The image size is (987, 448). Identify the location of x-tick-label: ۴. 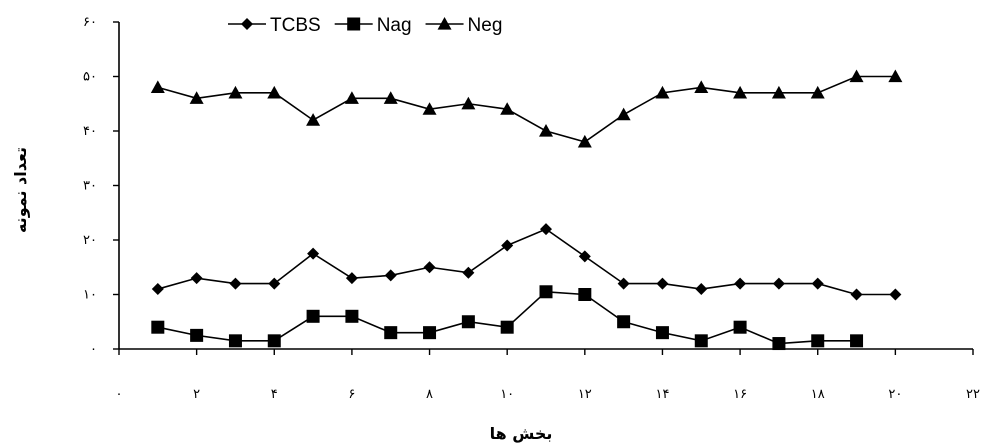
(274, 394).